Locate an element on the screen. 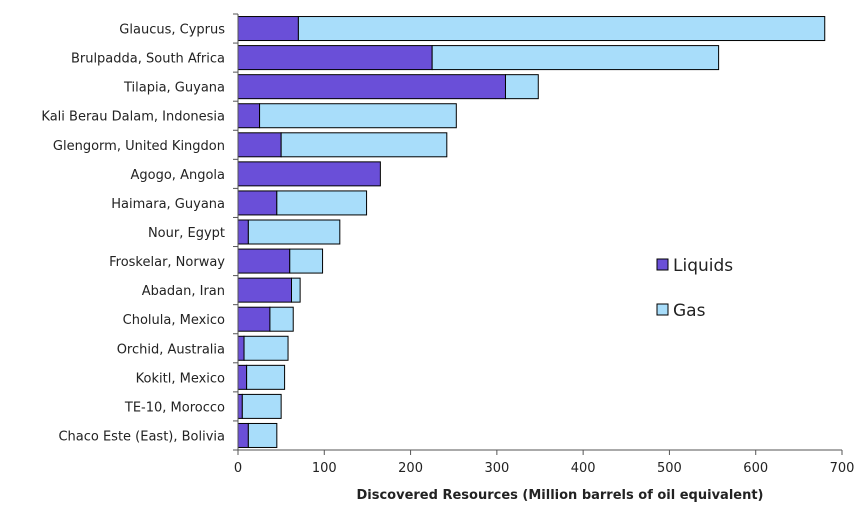 The width and height of the screenshot is (867, 511). category-label: Chaco Este (East), Bolivia is located at coordinates (141, 436).